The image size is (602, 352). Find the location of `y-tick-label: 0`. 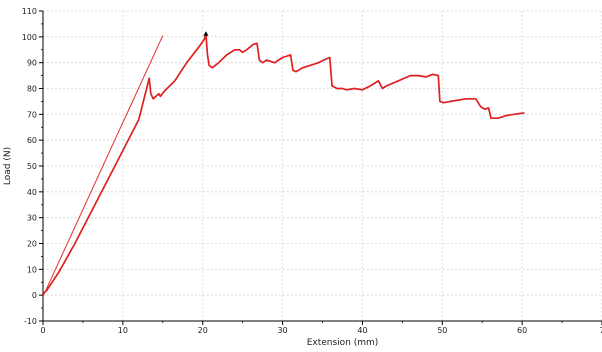

y-tick-label: 0 is located at coordinates (34, 295).